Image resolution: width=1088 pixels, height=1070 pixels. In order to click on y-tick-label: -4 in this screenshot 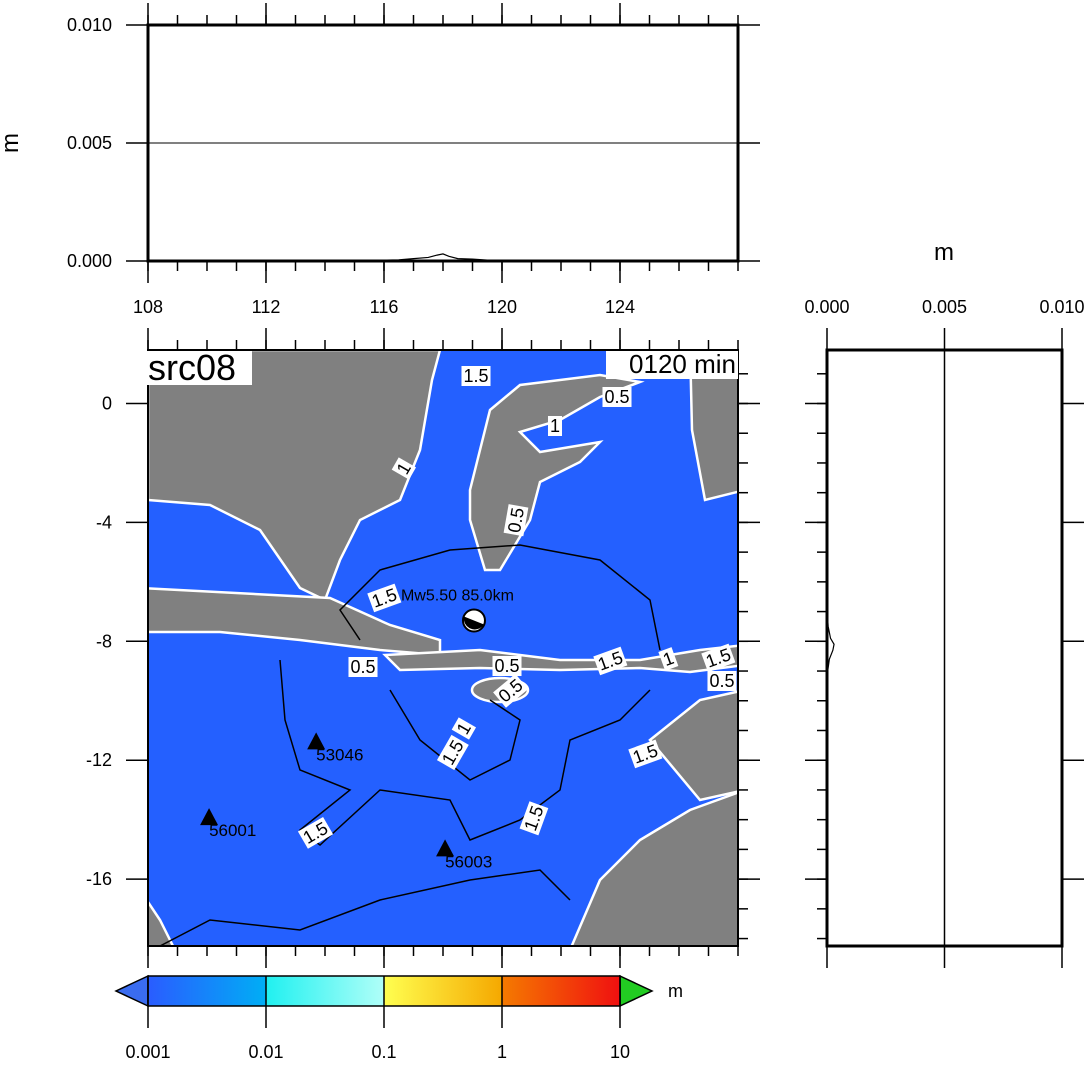, I will do `click(104, 522)`.